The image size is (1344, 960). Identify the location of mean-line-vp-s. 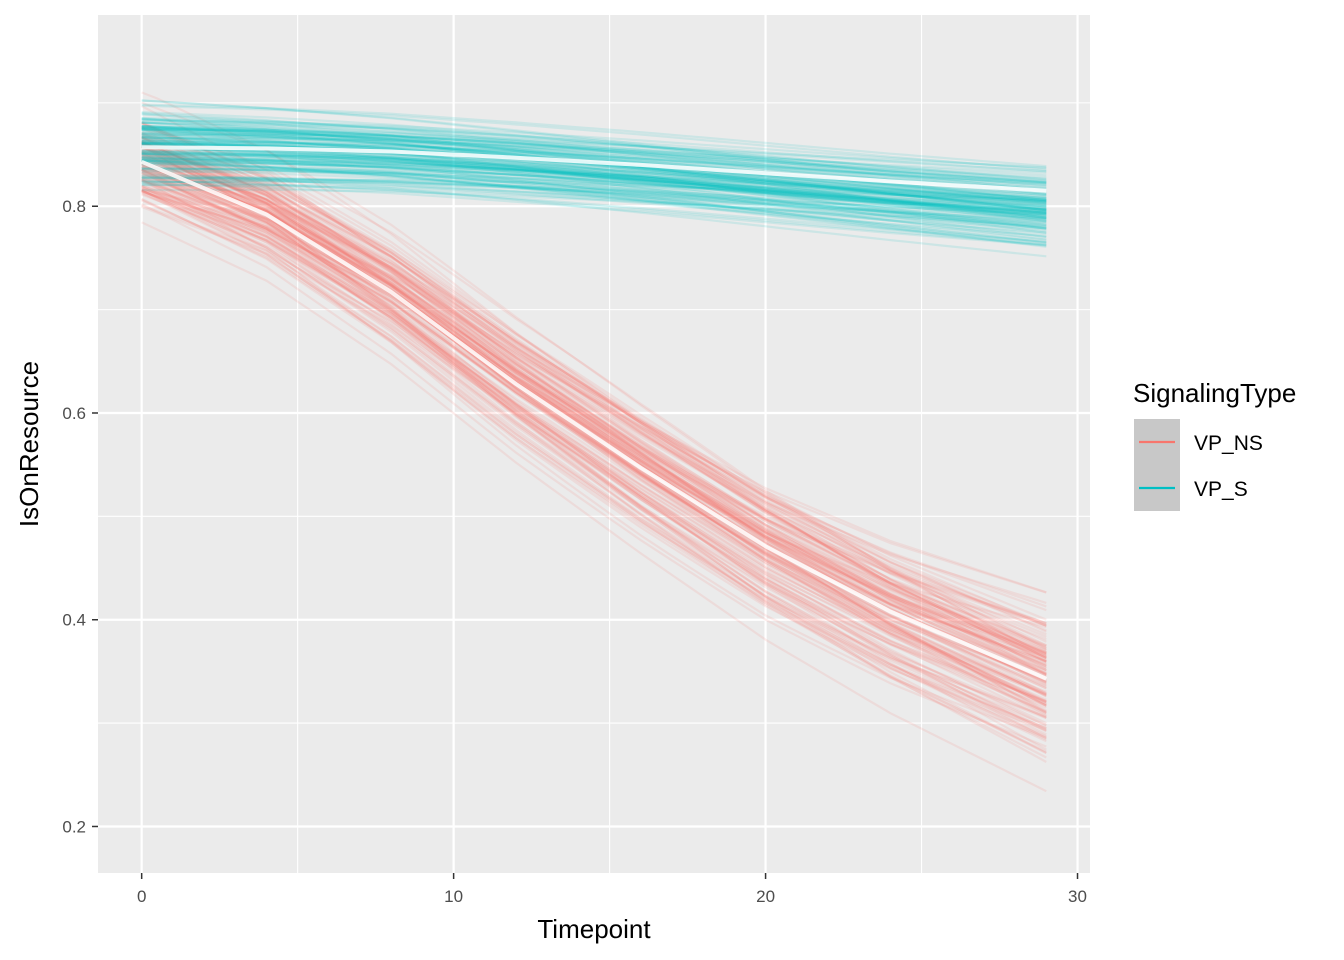
(594, 169).